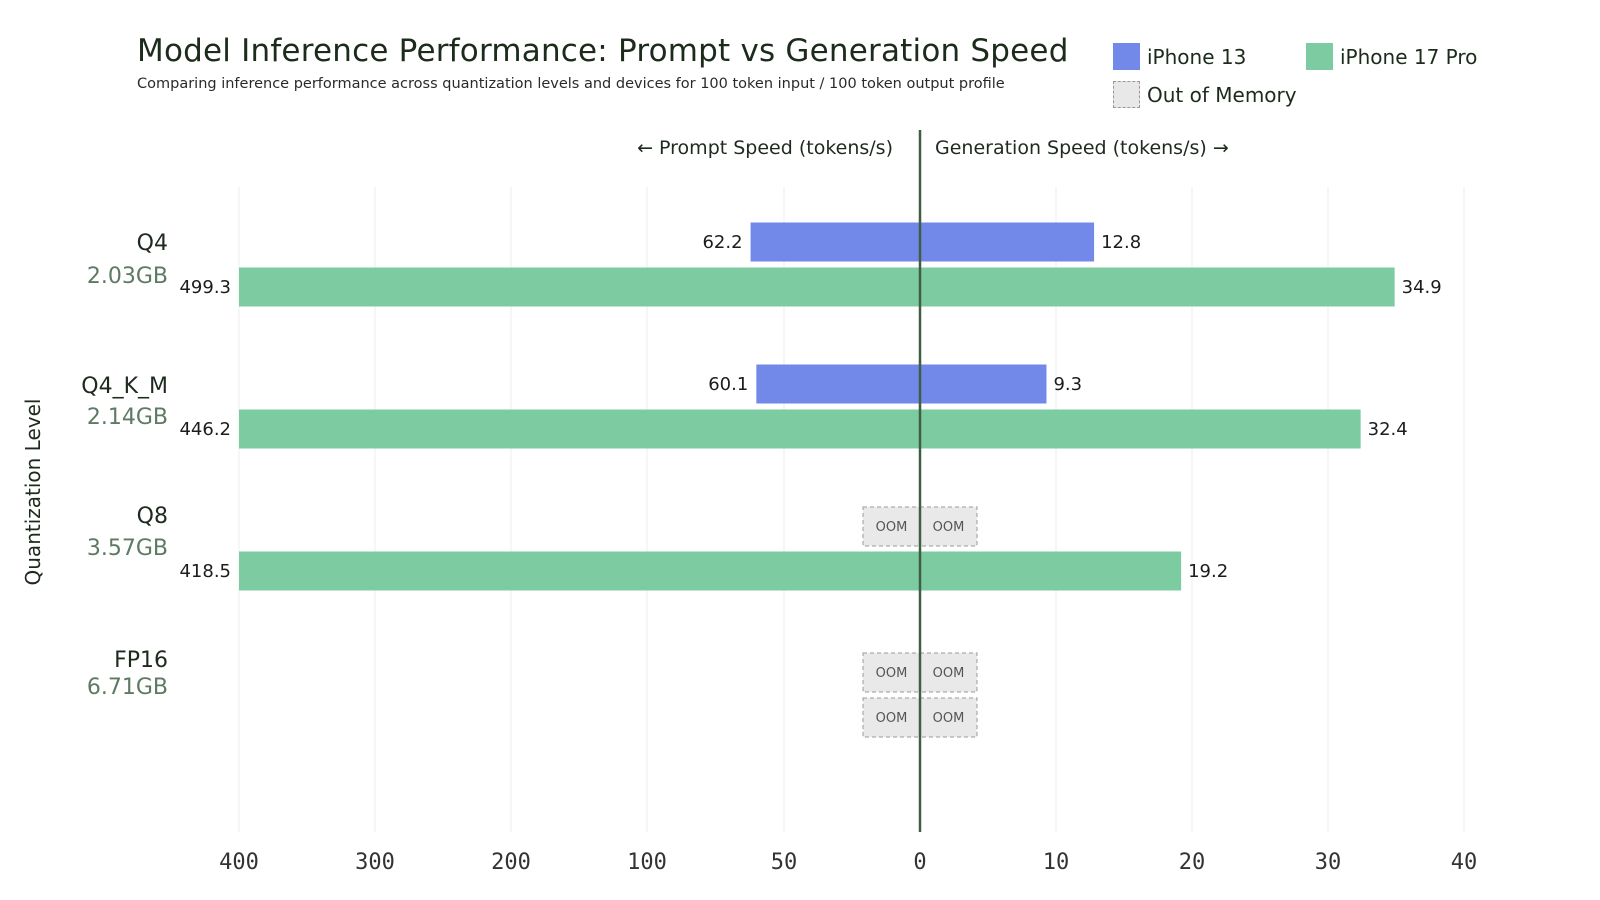 This screenshot has height=900, width=1600. Describe the element at coordinates (1222, 94) in the screenshot. I see `legend-label-oom: Out of Memory` at that location.